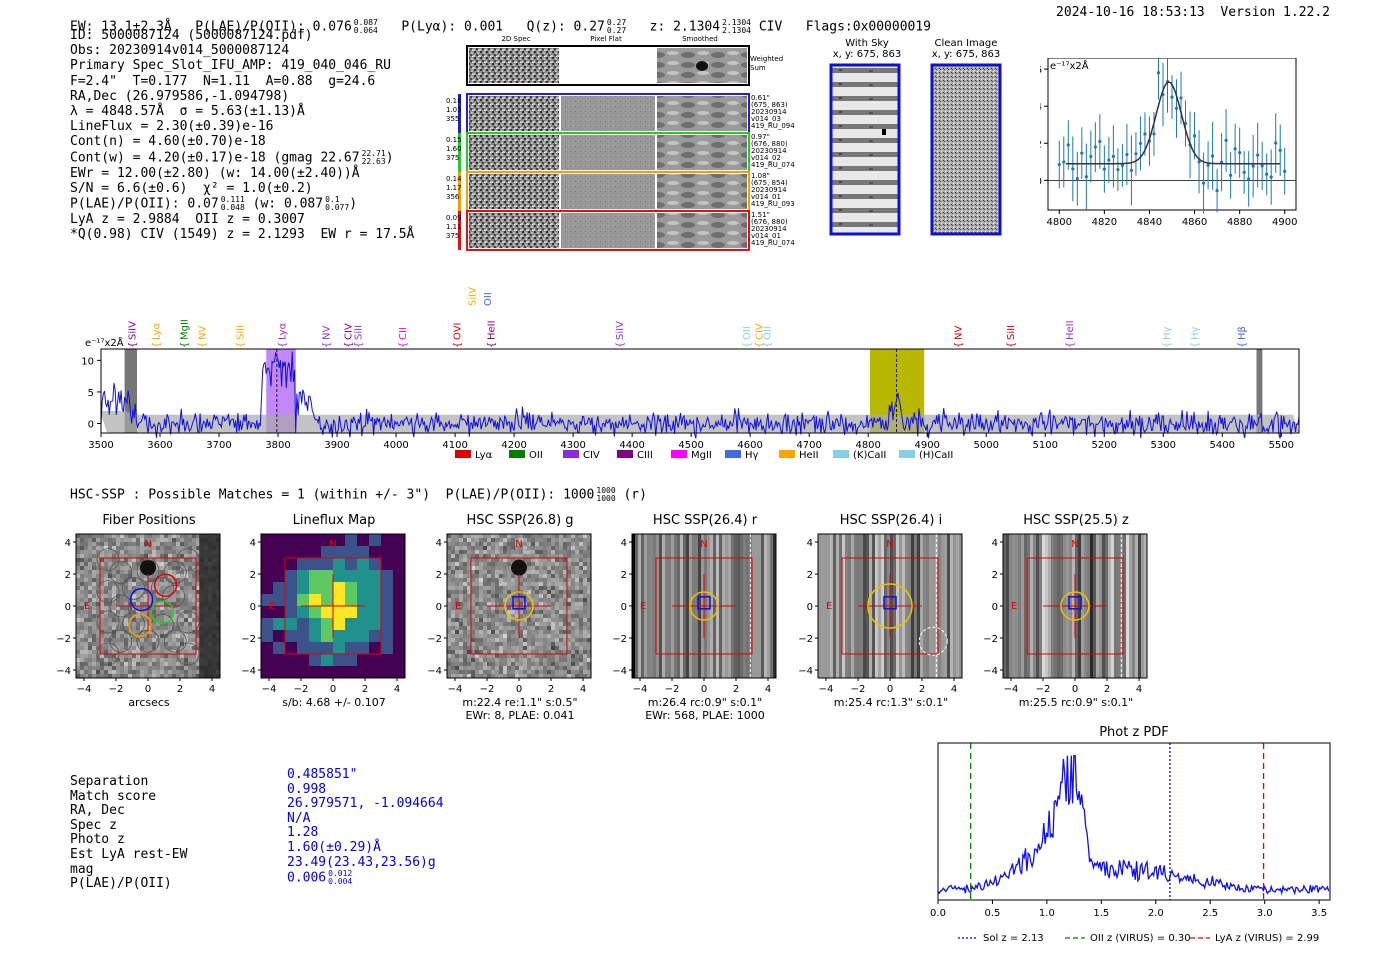  I want to click on spec-line-label-bracket: {, so click(403, 345).